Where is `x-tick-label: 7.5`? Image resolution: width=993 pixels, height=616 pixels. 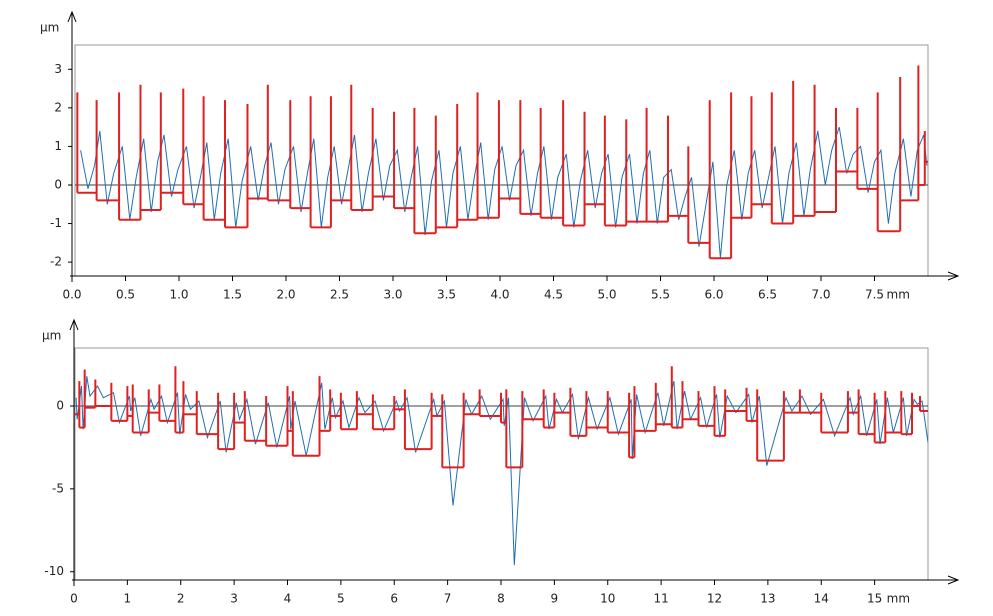 x-tick-label: 7.5 is located at coordinates (874, 295).